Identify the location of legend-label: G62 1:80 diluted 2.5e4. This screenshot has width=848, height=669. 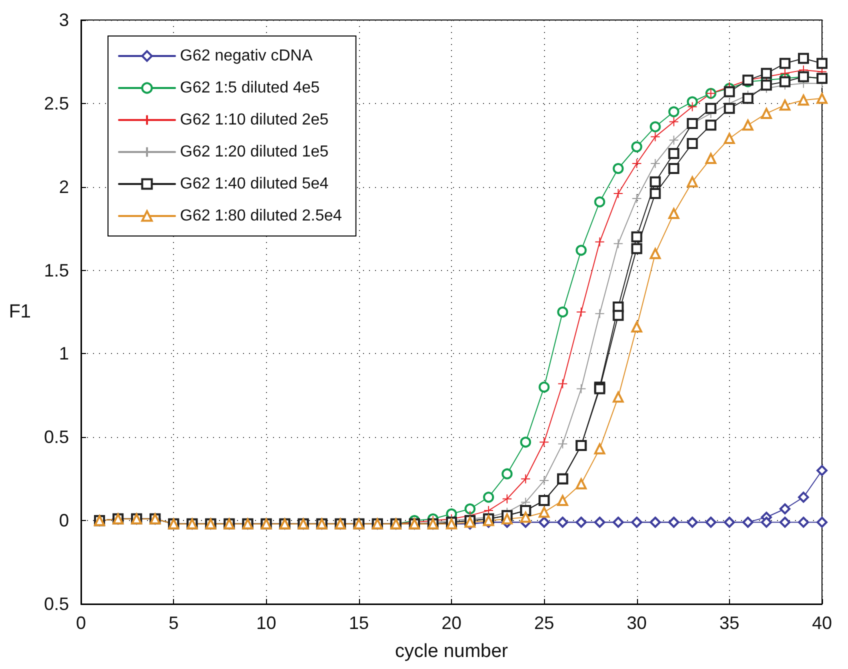
(261, 216).